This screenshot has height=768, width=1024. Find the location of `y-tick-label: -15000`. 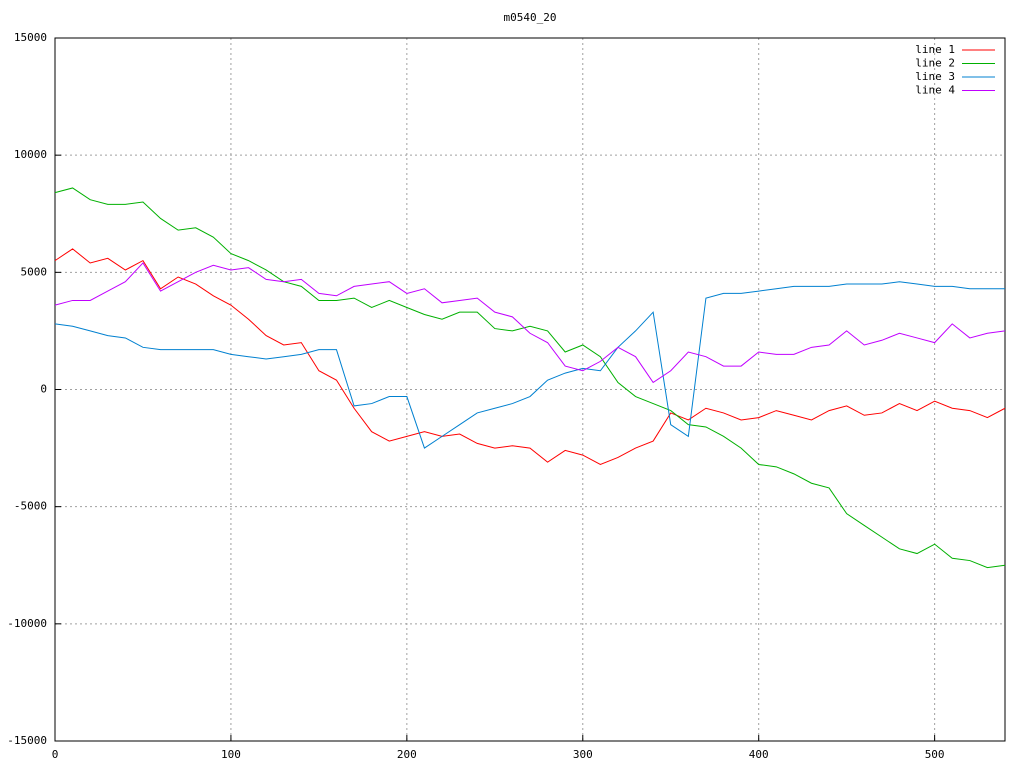

y-tick-label: -15000 is located at coordinates (27, 740).